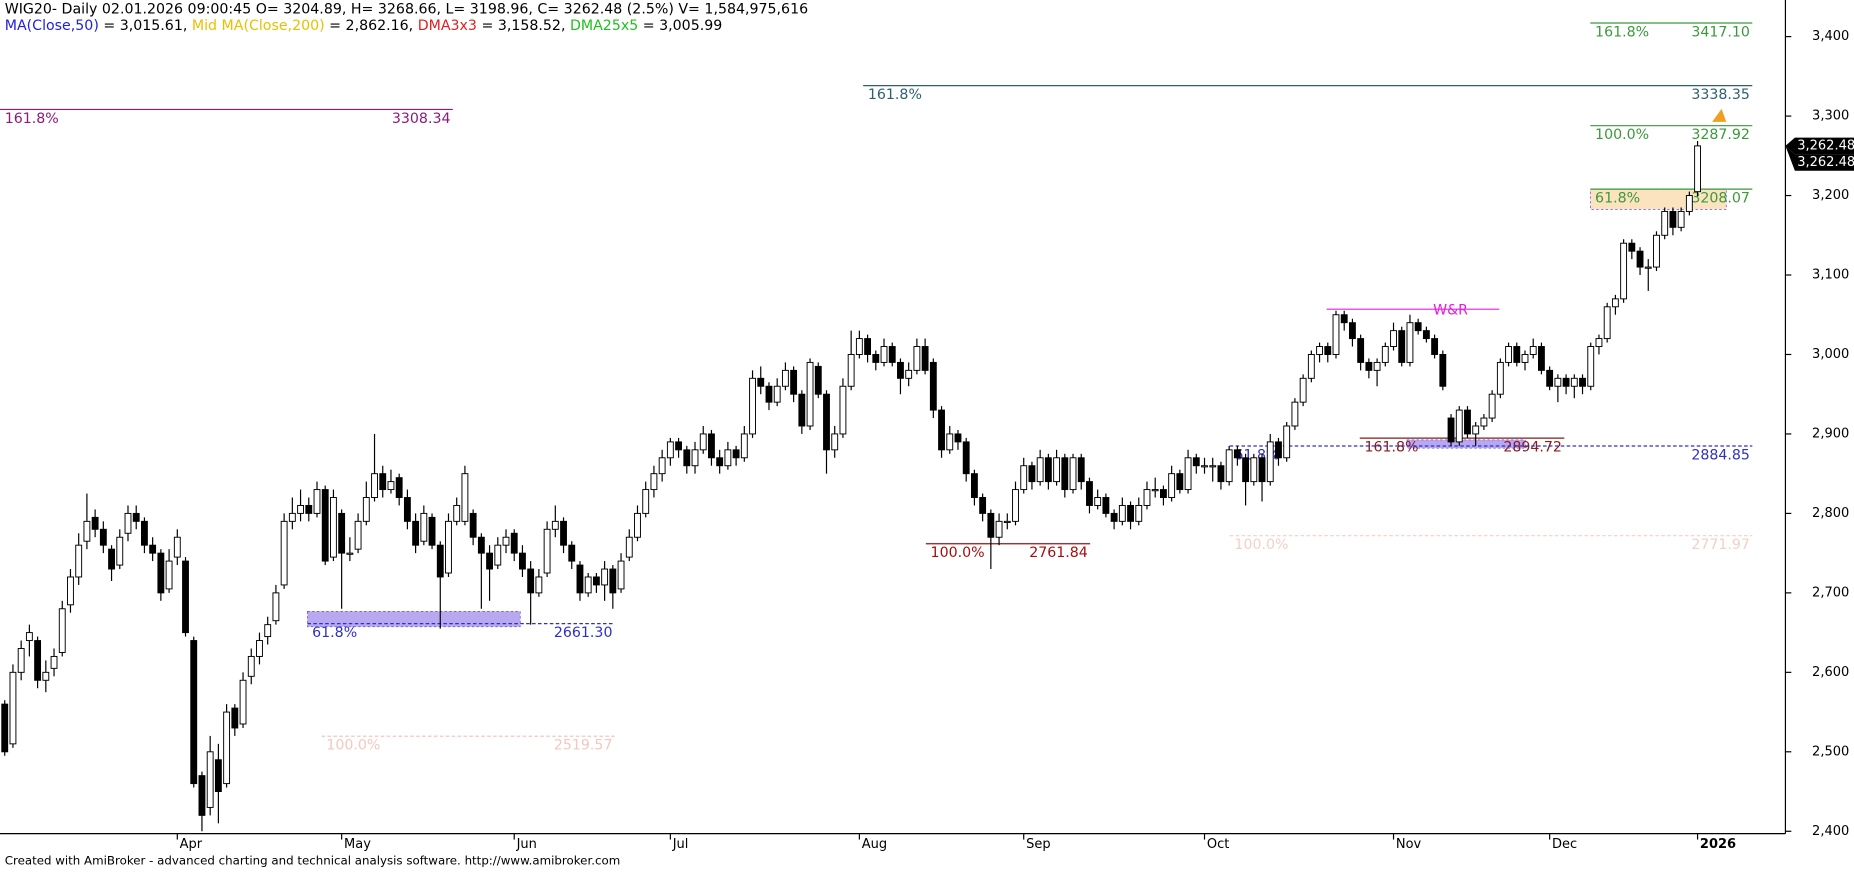 The image size is (1854, 872). What do you see at coordinates (1830, 831) in the screenshot?
I see `y-tick-label: 2,400` at bounding box center [1830, 831].